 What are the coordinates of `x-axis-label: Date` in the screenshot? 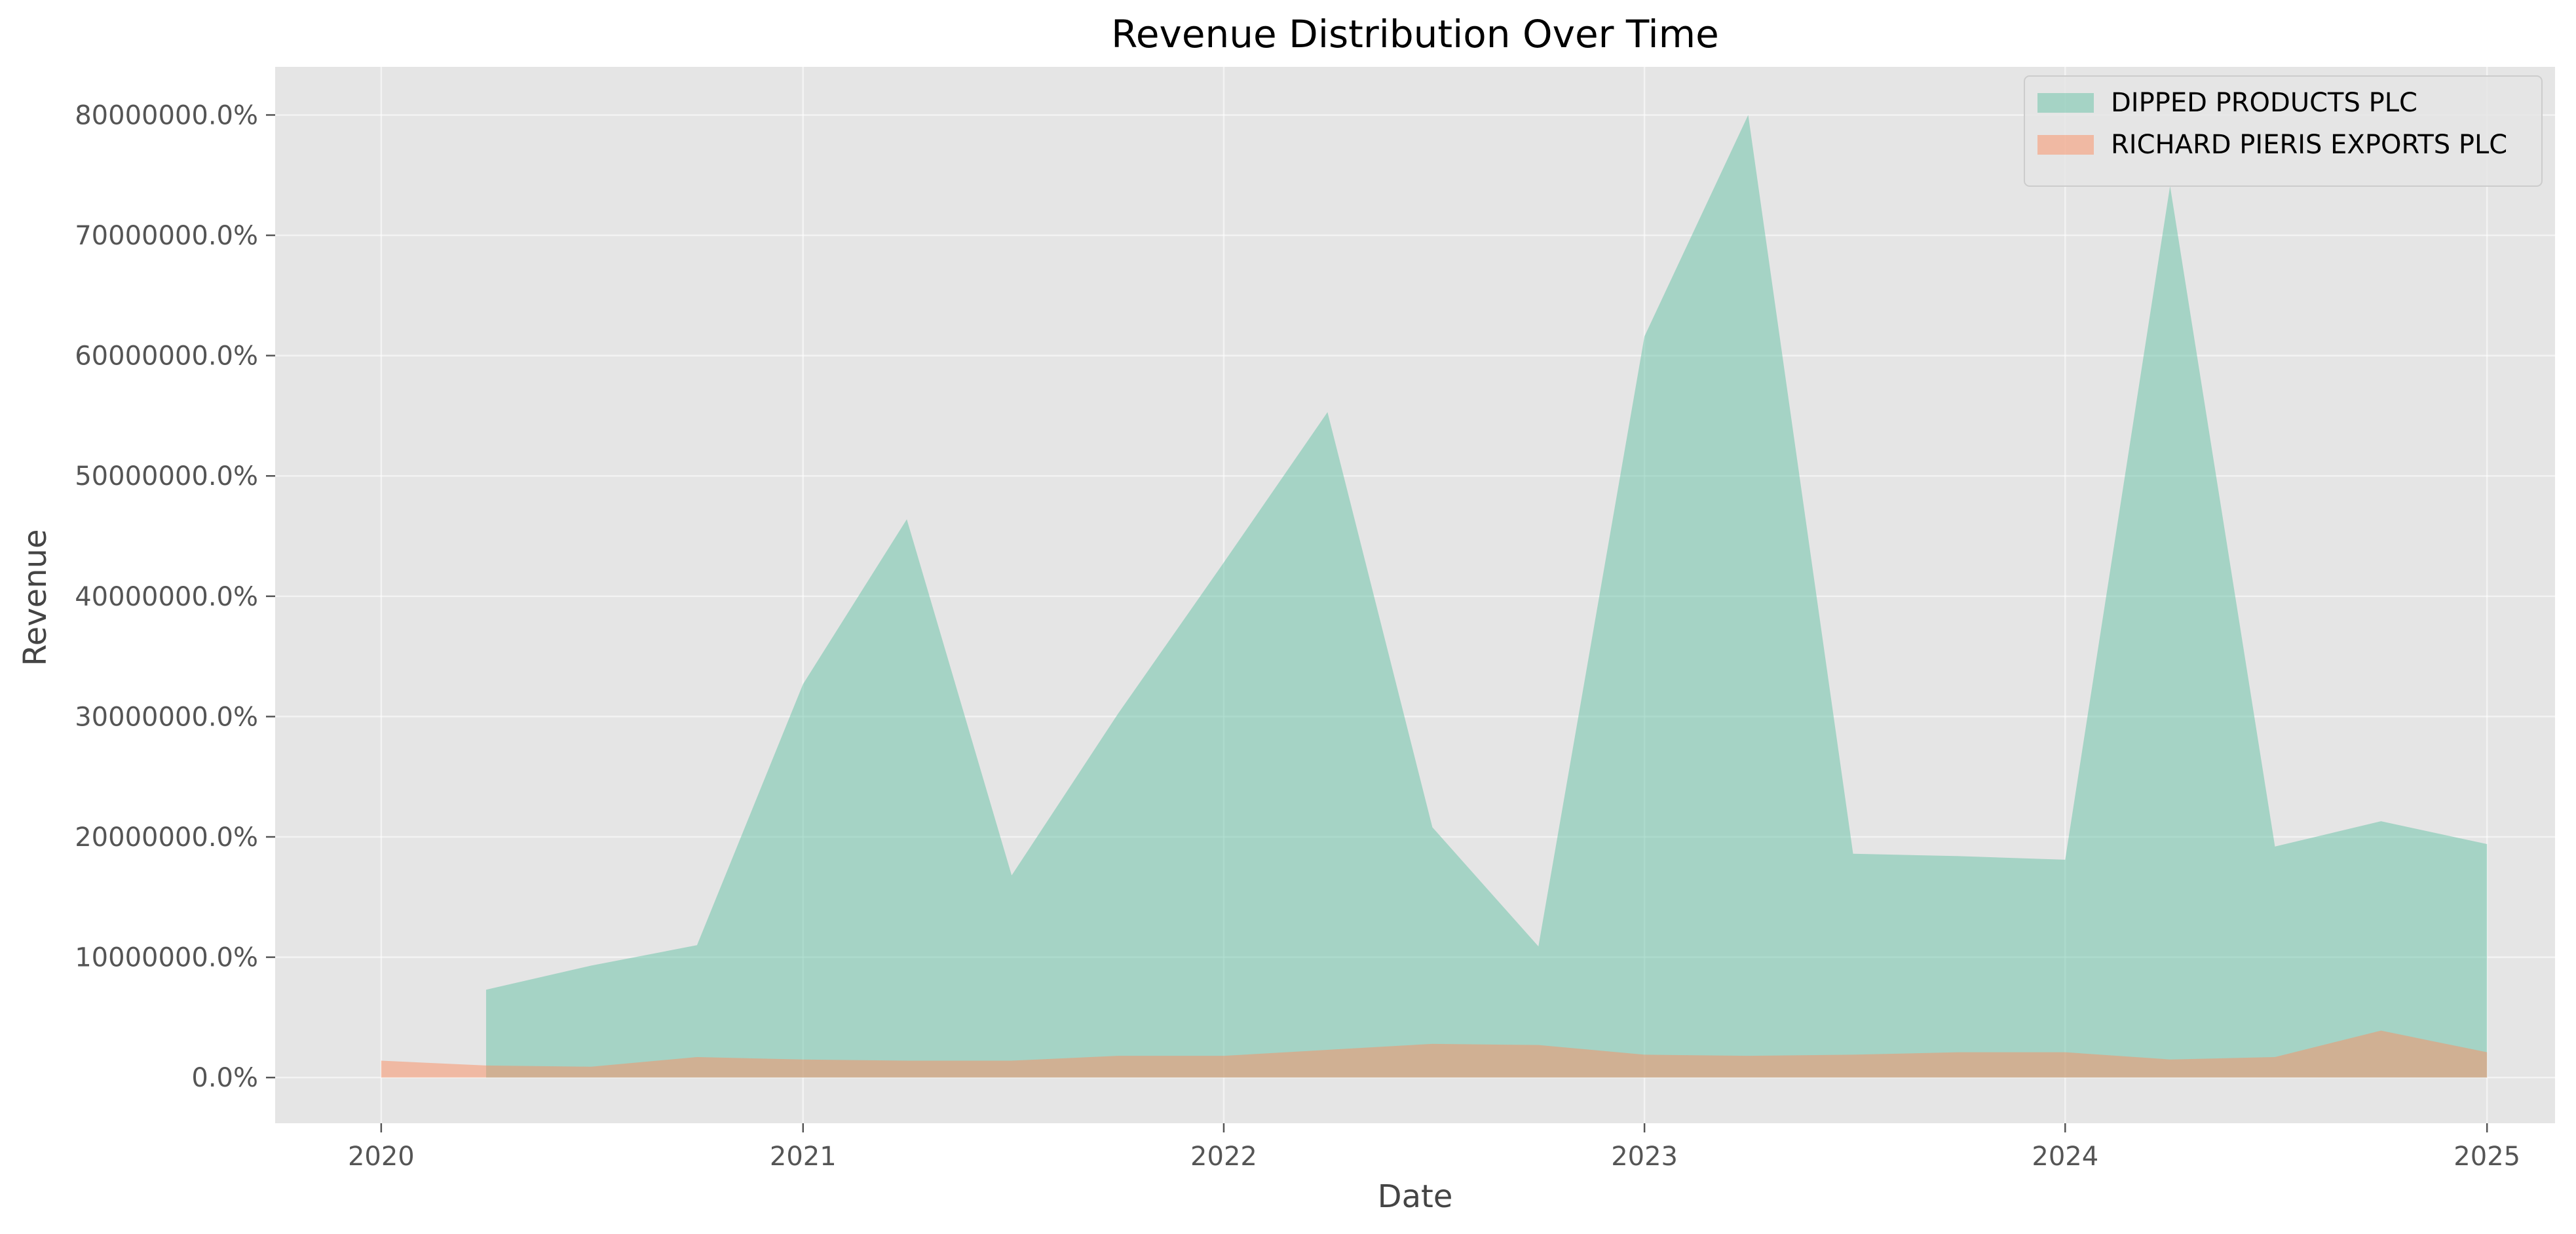 It's located at (1416, 1196).